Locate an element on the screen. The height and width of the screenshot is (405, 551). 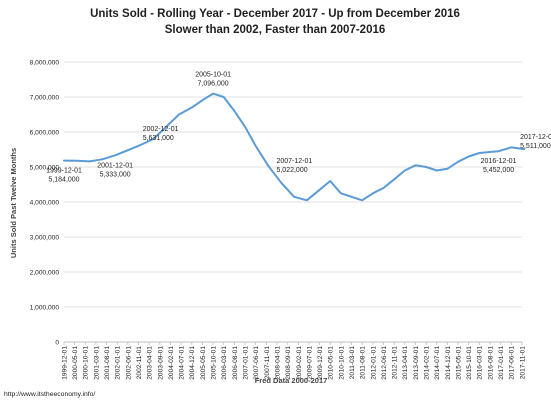
data-label-date: 2002-12-01 is located at coordinates (161, 129).